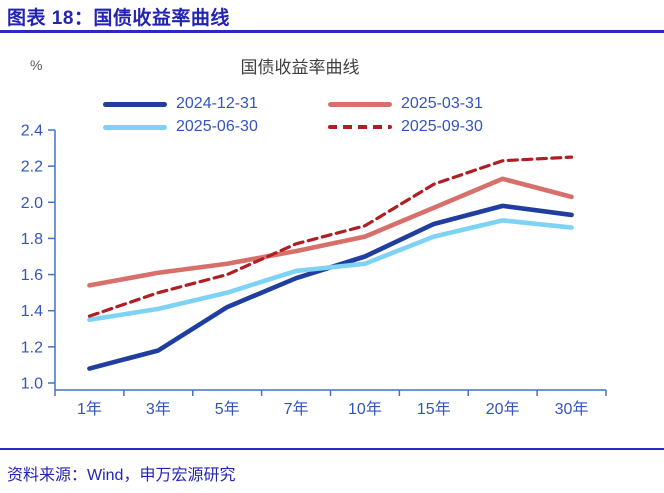 The image size is (664, 493). Describe the element at coordinates (118, 18) in the screenshot. I see `page-title: 图表 18：国债收益率曲线` at that location.